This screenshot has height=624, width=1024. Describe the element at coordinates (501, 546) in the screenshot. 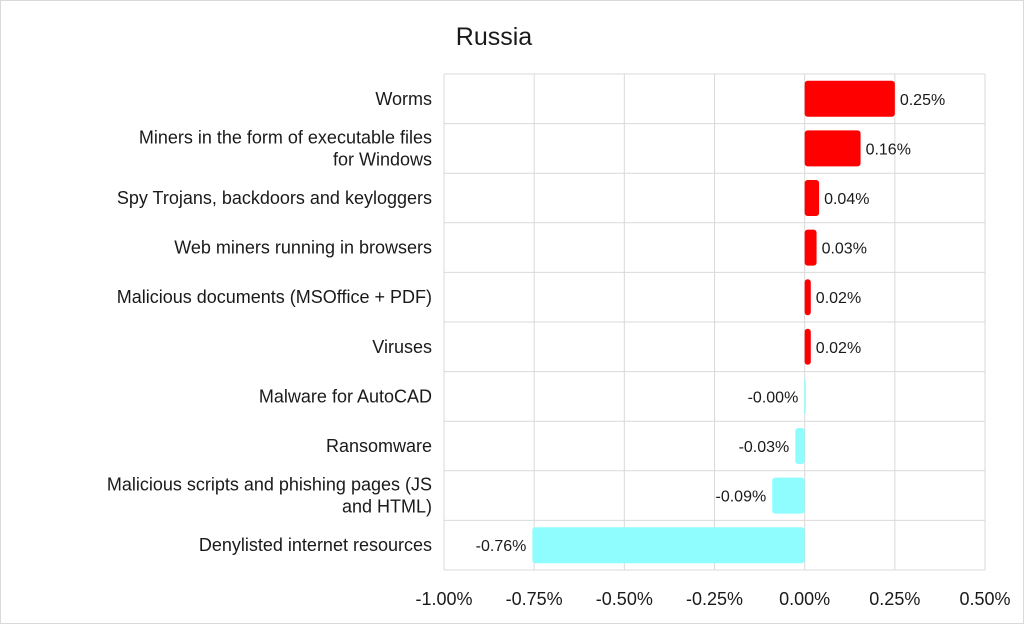

I see `value-label: -0.76%` at that location.